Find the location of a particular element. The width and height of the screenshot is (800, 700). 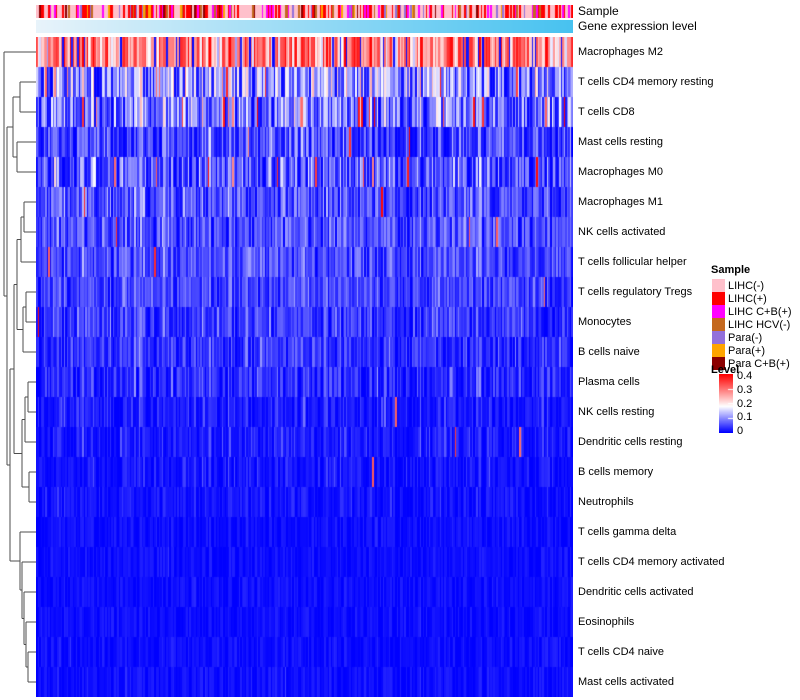

row-label: Mast cells activated is located at coordinates (626, 682).